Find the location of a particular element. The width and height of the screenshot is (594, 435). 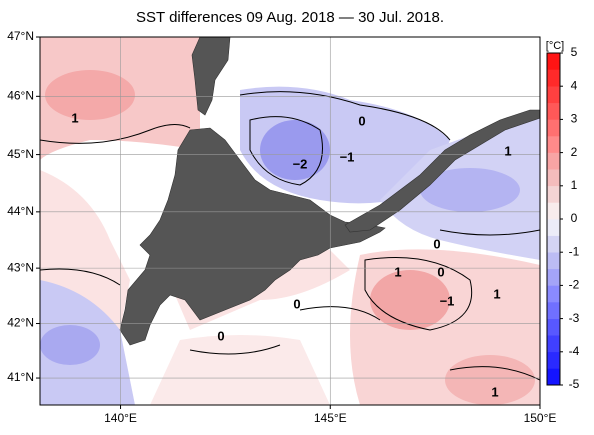

colorbar-tick-label: -1 is located at coordinates (574, 251).